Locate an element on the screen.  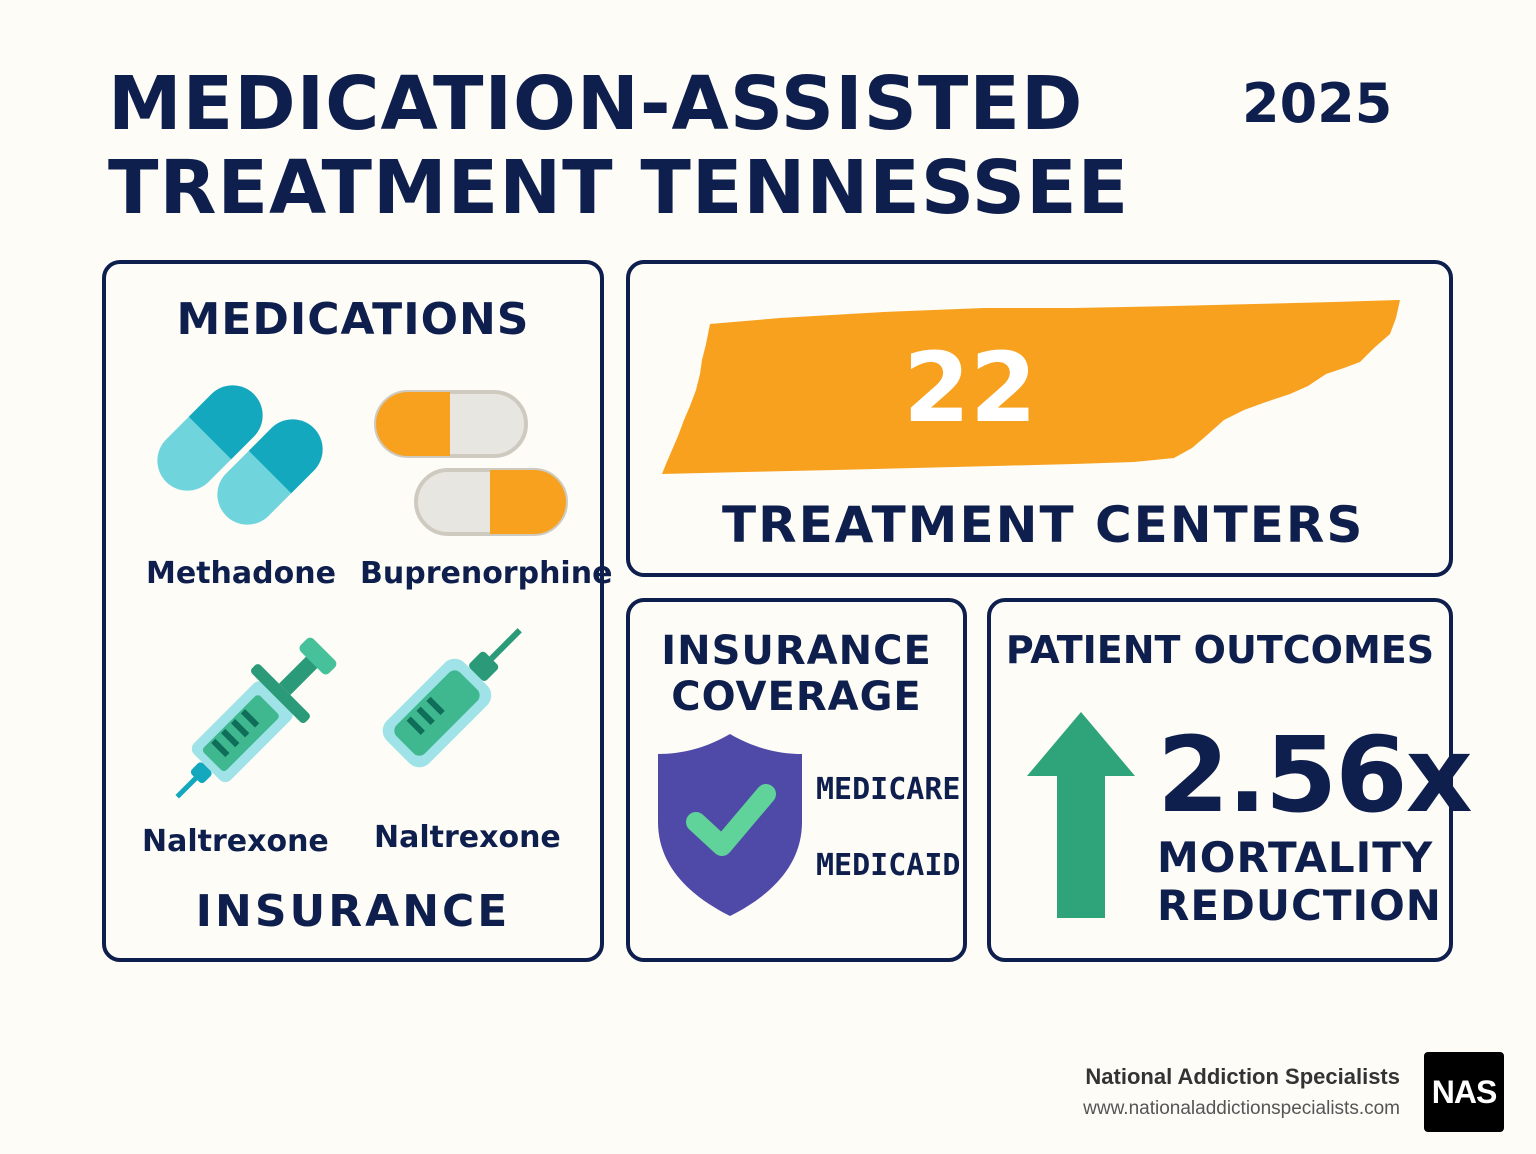
mortality-reduction-label: MORTALITY REDUCTION is located at coordinates (1299, 882).